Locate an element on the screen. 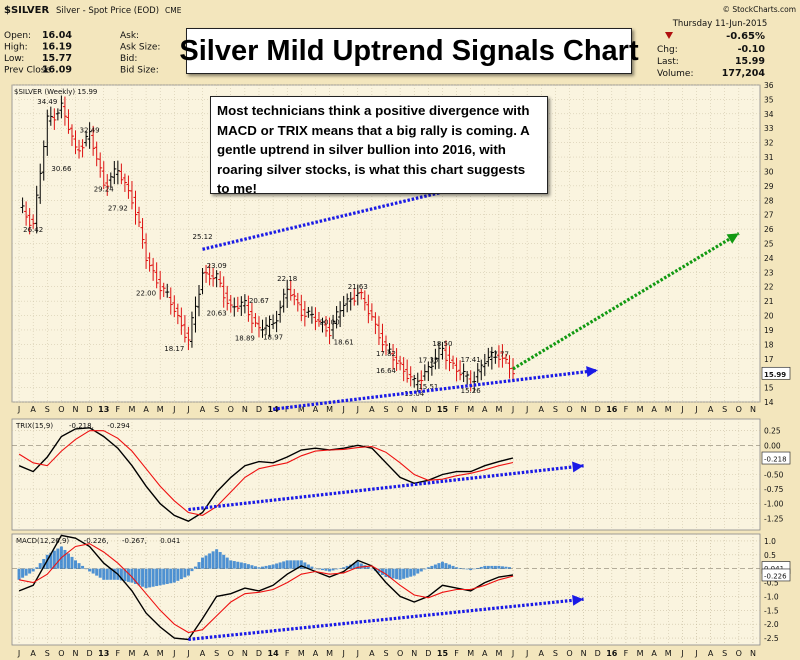 The width and height of the screenshot is (800, 660). volume-label: Volume: is located at coordinates (675, 74).